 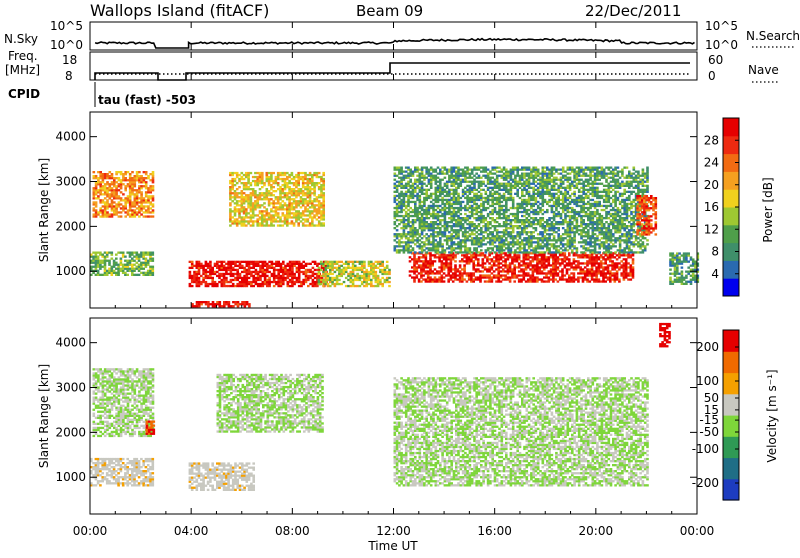 What do you see at coordinates (721, 26) in the screenshot?
I see `nsearch-tick-top: 10^5` at bounding box center [721, 26].